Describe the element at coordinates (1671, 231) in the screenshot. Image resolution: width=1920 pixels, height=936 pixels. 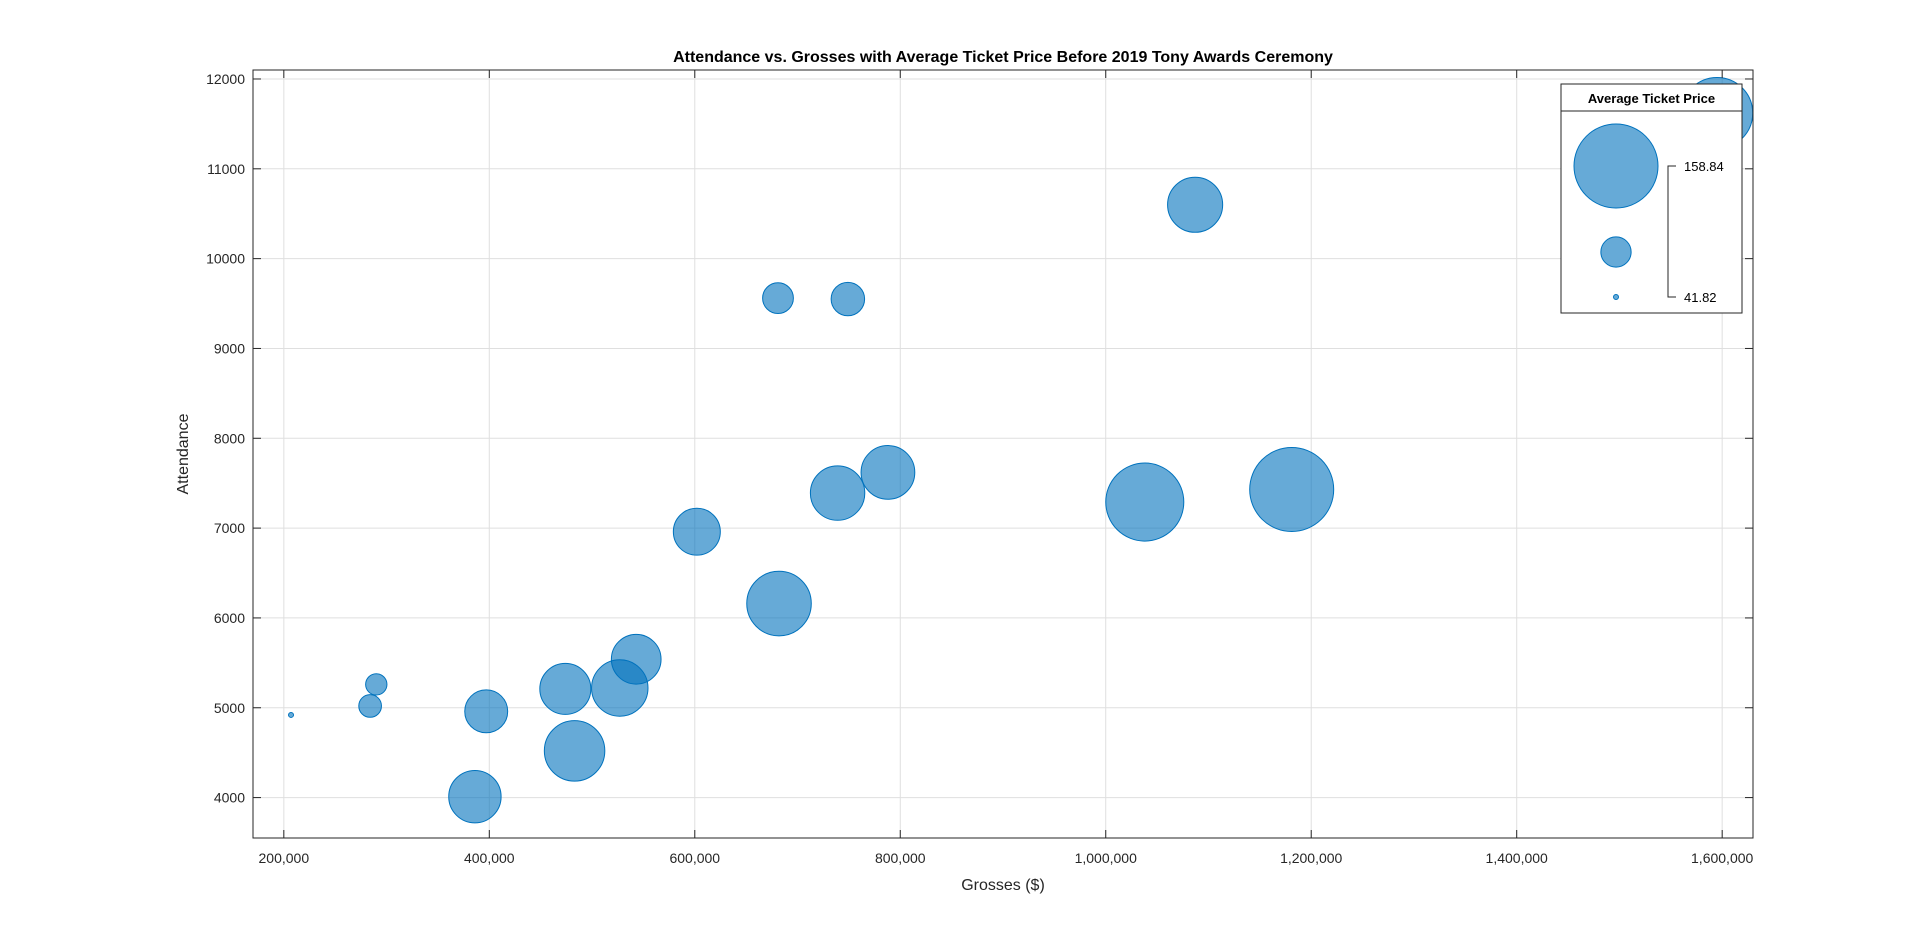
I see `legend-size-bracket` at that location.